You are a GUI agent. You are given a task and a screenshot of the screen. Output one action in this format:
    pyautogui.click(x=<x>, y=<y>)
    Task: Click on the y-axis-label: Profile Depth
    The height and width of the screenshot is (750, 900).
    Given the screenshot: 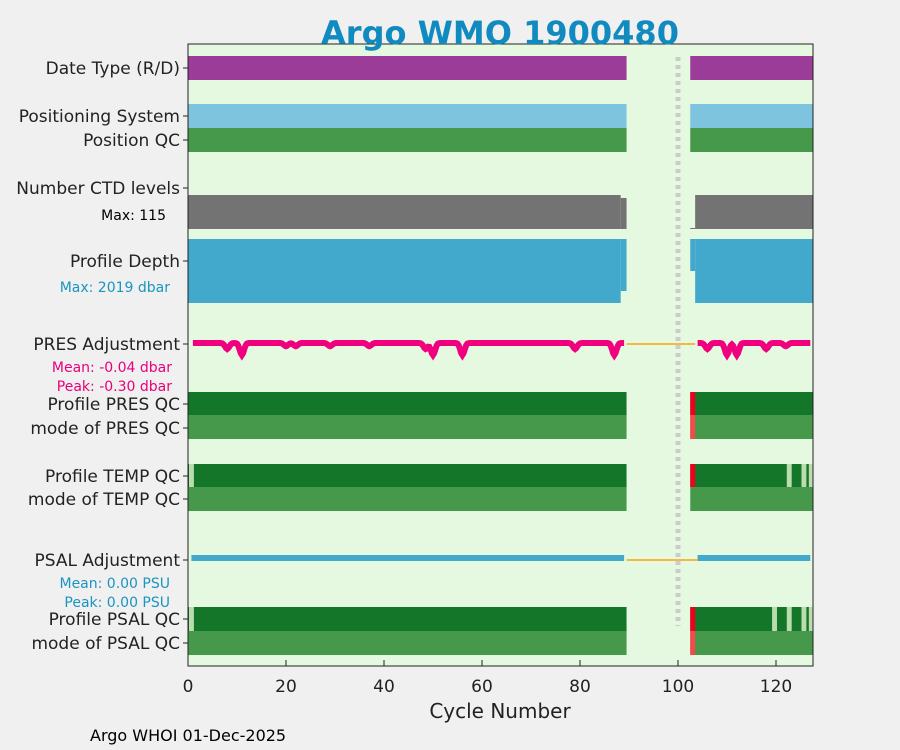 What is the action you would take?
    pyautogui.click(x=125, y=262)
    